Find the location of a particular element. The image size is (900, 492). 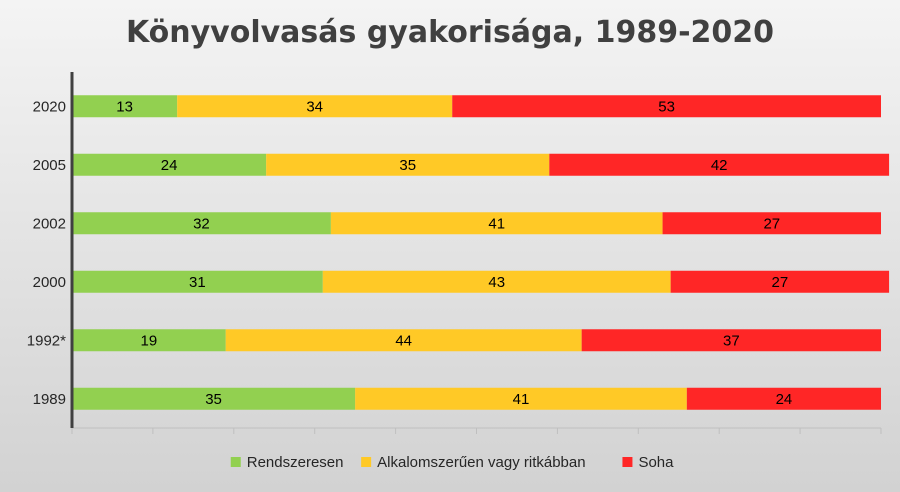

y-tick-label: 1989 is located at coordinates (49, 399).